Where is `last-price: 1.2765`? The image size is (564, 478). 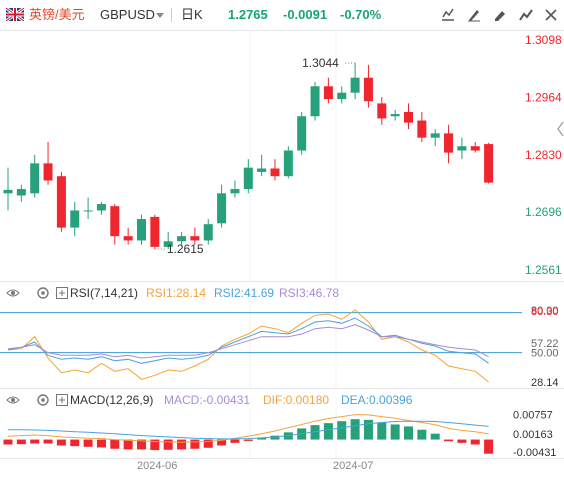
last-price: 1.2765 is located at coordinates (248, 14).